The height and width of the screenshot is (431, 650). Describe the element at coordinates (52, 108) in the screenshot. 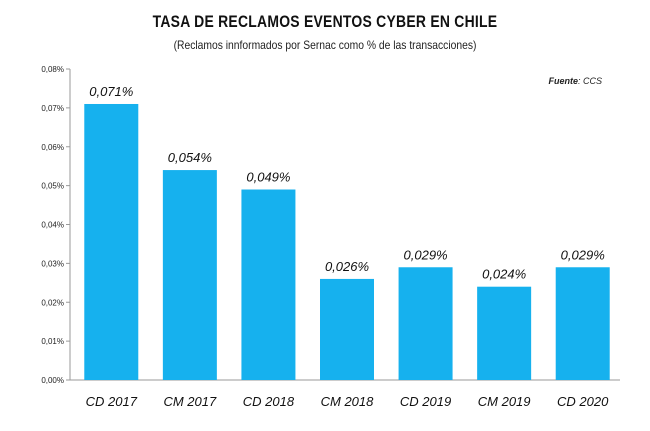

I see `y-tick-label: 0,07%` at that location.